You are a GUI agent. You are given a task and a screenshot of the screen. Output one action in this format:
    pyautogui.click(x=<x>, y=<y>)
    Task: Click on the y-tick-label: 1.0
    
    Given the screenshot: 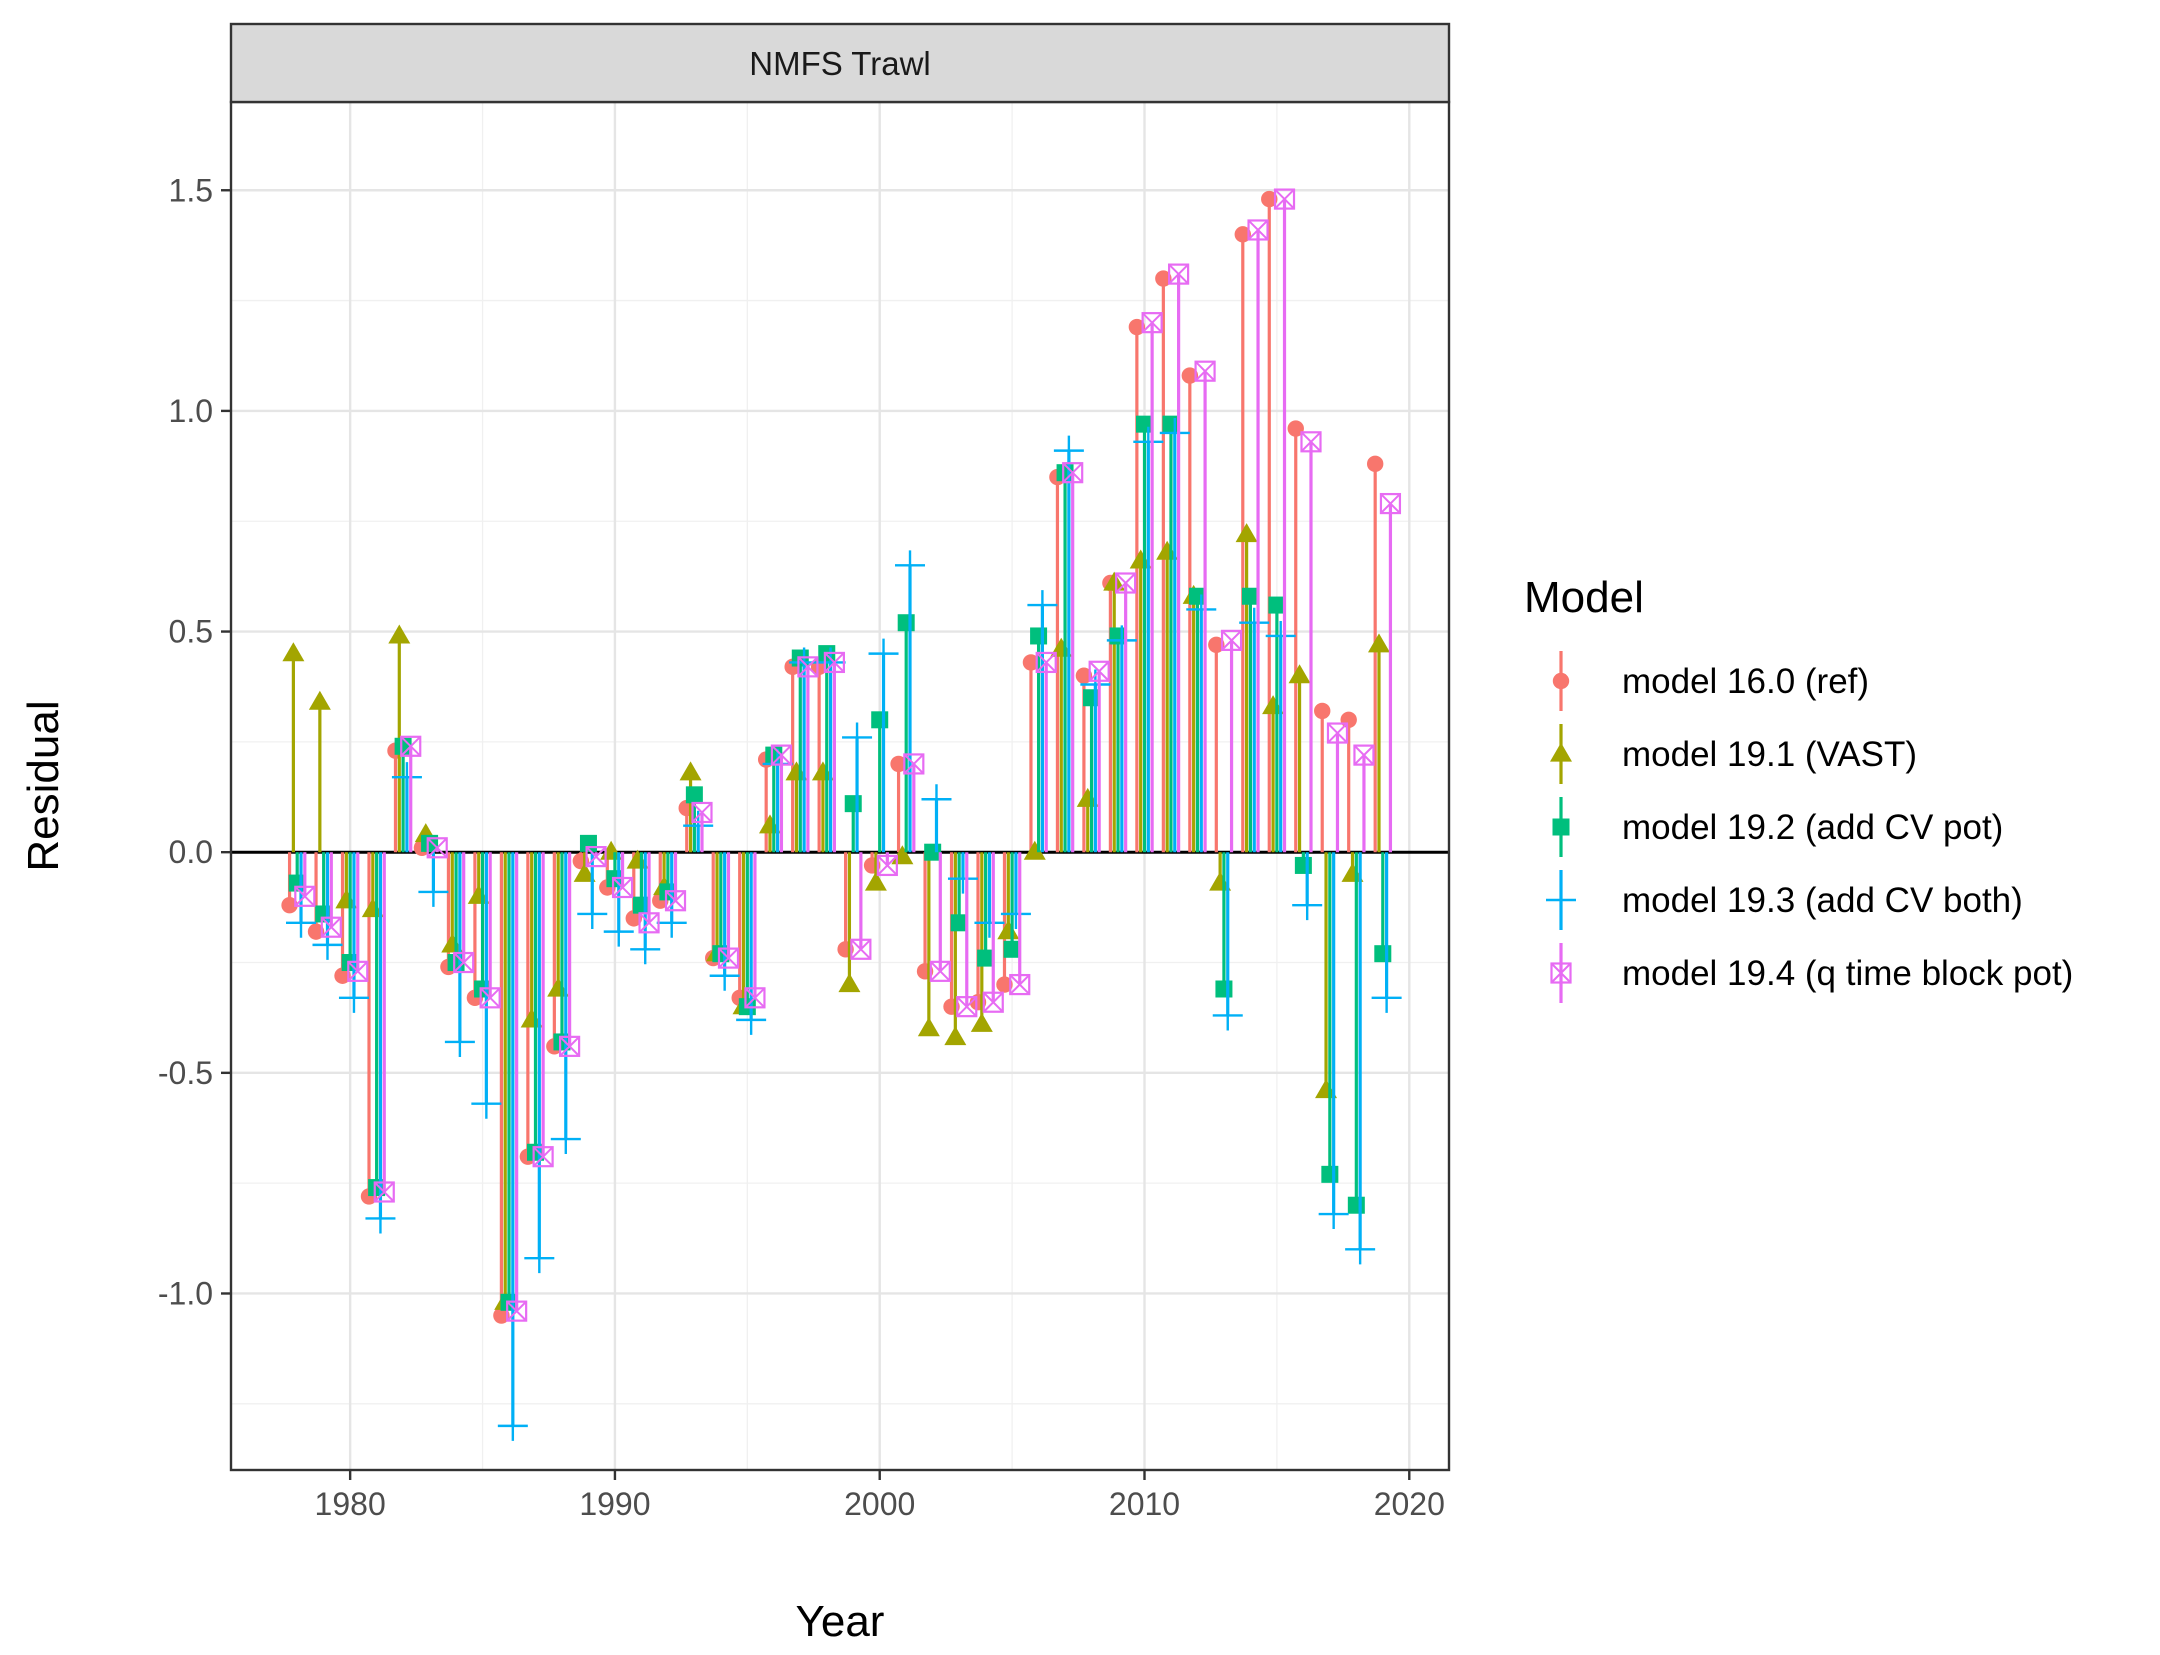 What is the action you would take?
    pyautogui.click(x=191, y=411)
    